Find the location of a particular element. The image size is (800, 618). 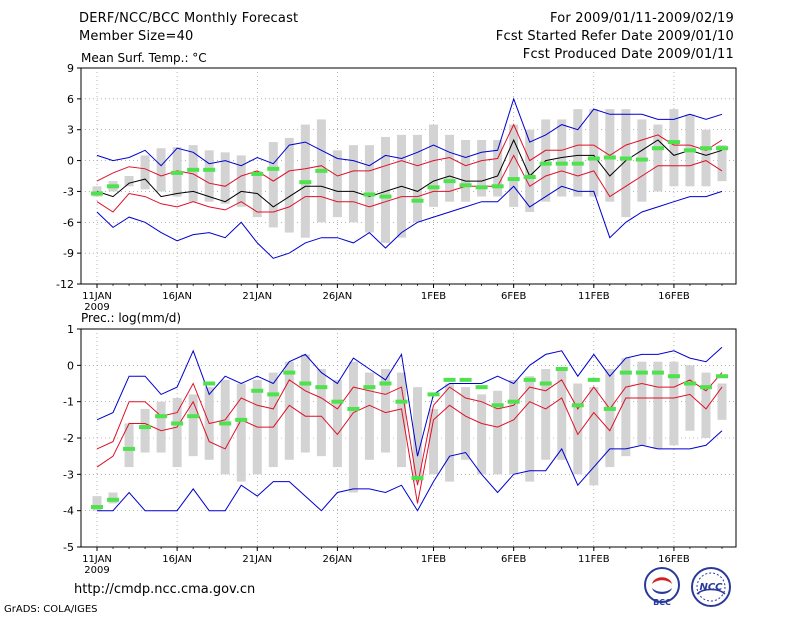

y-tick-label: 9 is located at coordinates (70, 68).